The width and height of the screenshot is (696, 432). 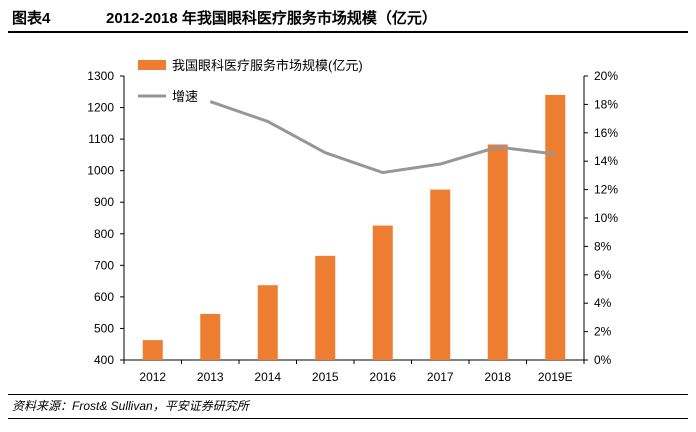 What do you see at coordinates (382, 377) in the screenshot?
I see `x-tick-label: 2016` at bounding box center [382, 377].